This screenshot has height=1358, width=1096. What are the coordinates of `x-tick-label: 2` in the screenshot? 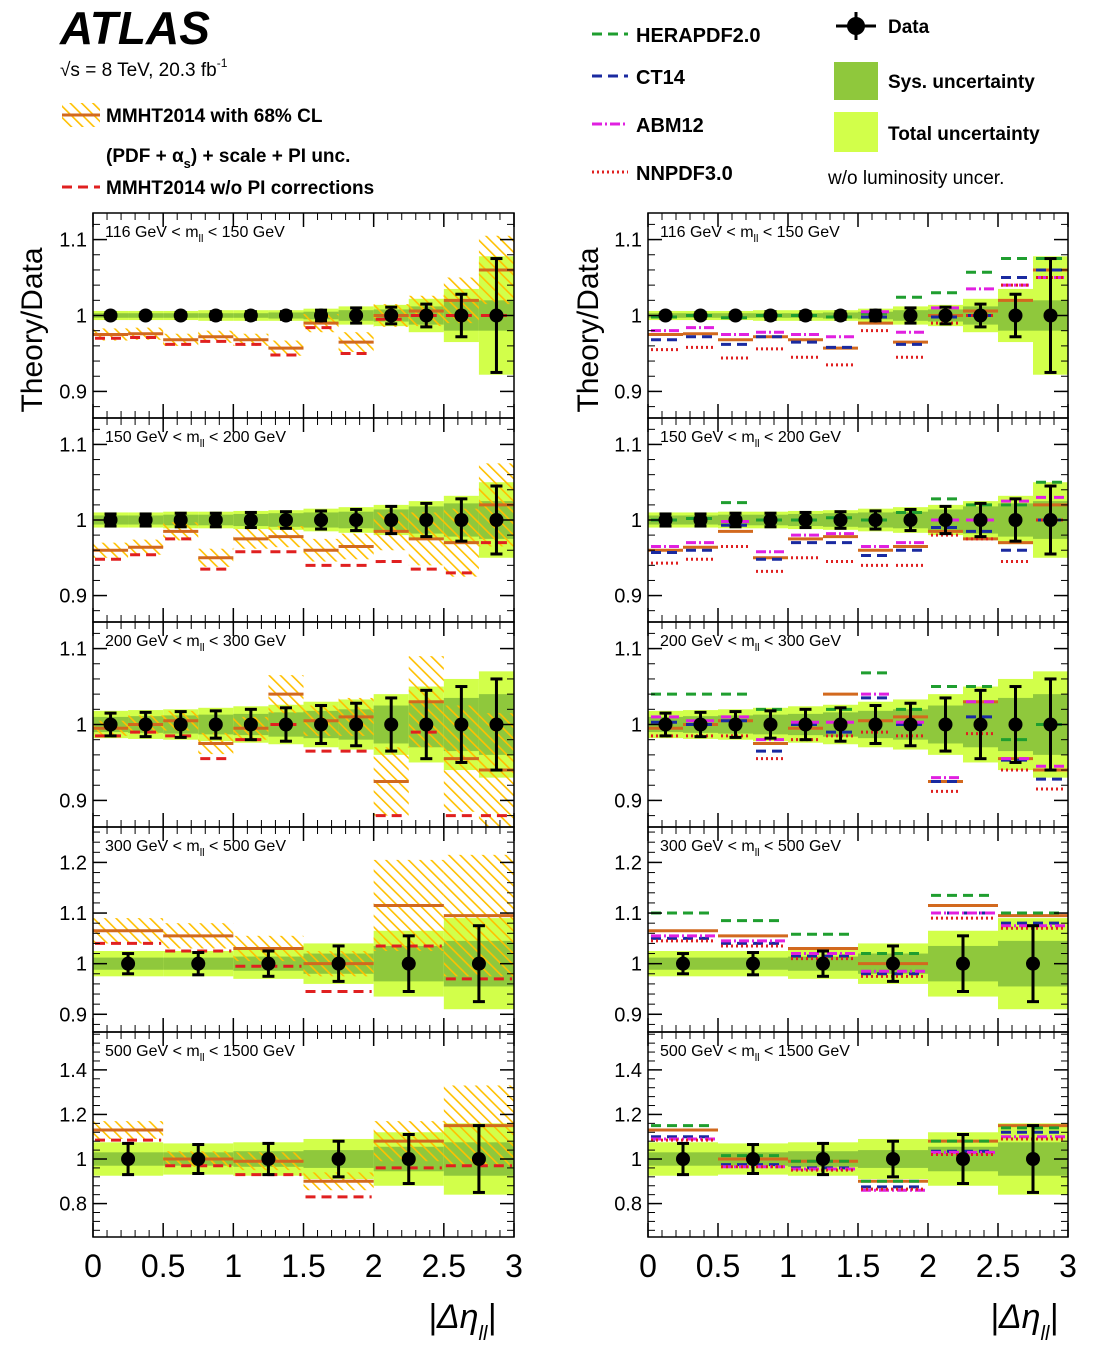 It's located at (374, 1266).